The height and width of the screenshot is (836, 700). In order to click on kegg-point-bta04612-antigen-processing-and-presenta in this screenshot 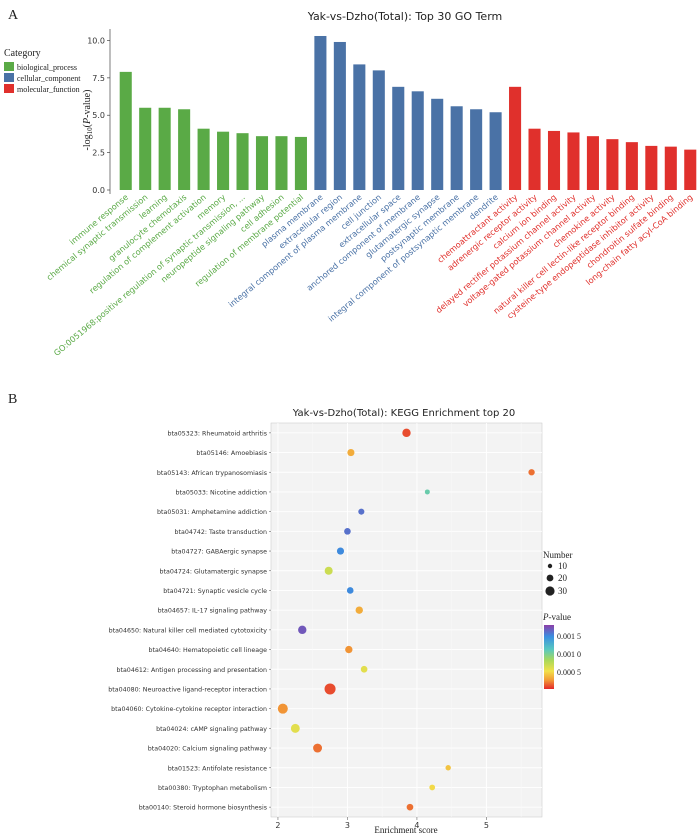, I will do `click(364, 669)`.